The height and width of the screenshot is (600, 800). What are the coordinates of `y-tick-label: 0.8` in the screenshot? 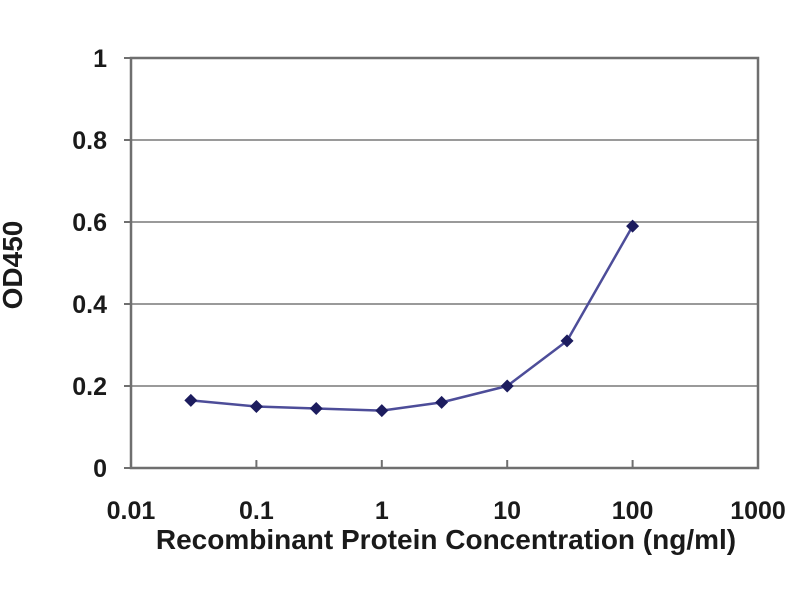 It's located at (89, 141).